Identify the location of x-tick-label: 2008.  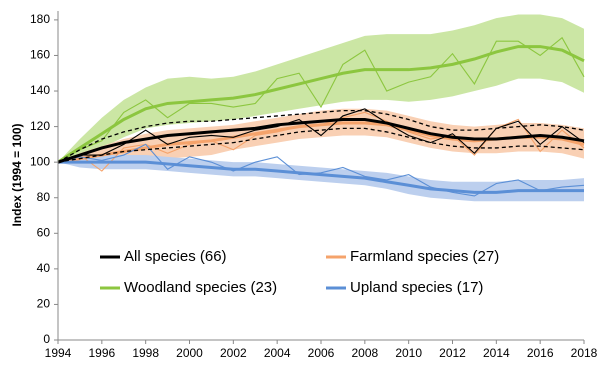
(364, 353).